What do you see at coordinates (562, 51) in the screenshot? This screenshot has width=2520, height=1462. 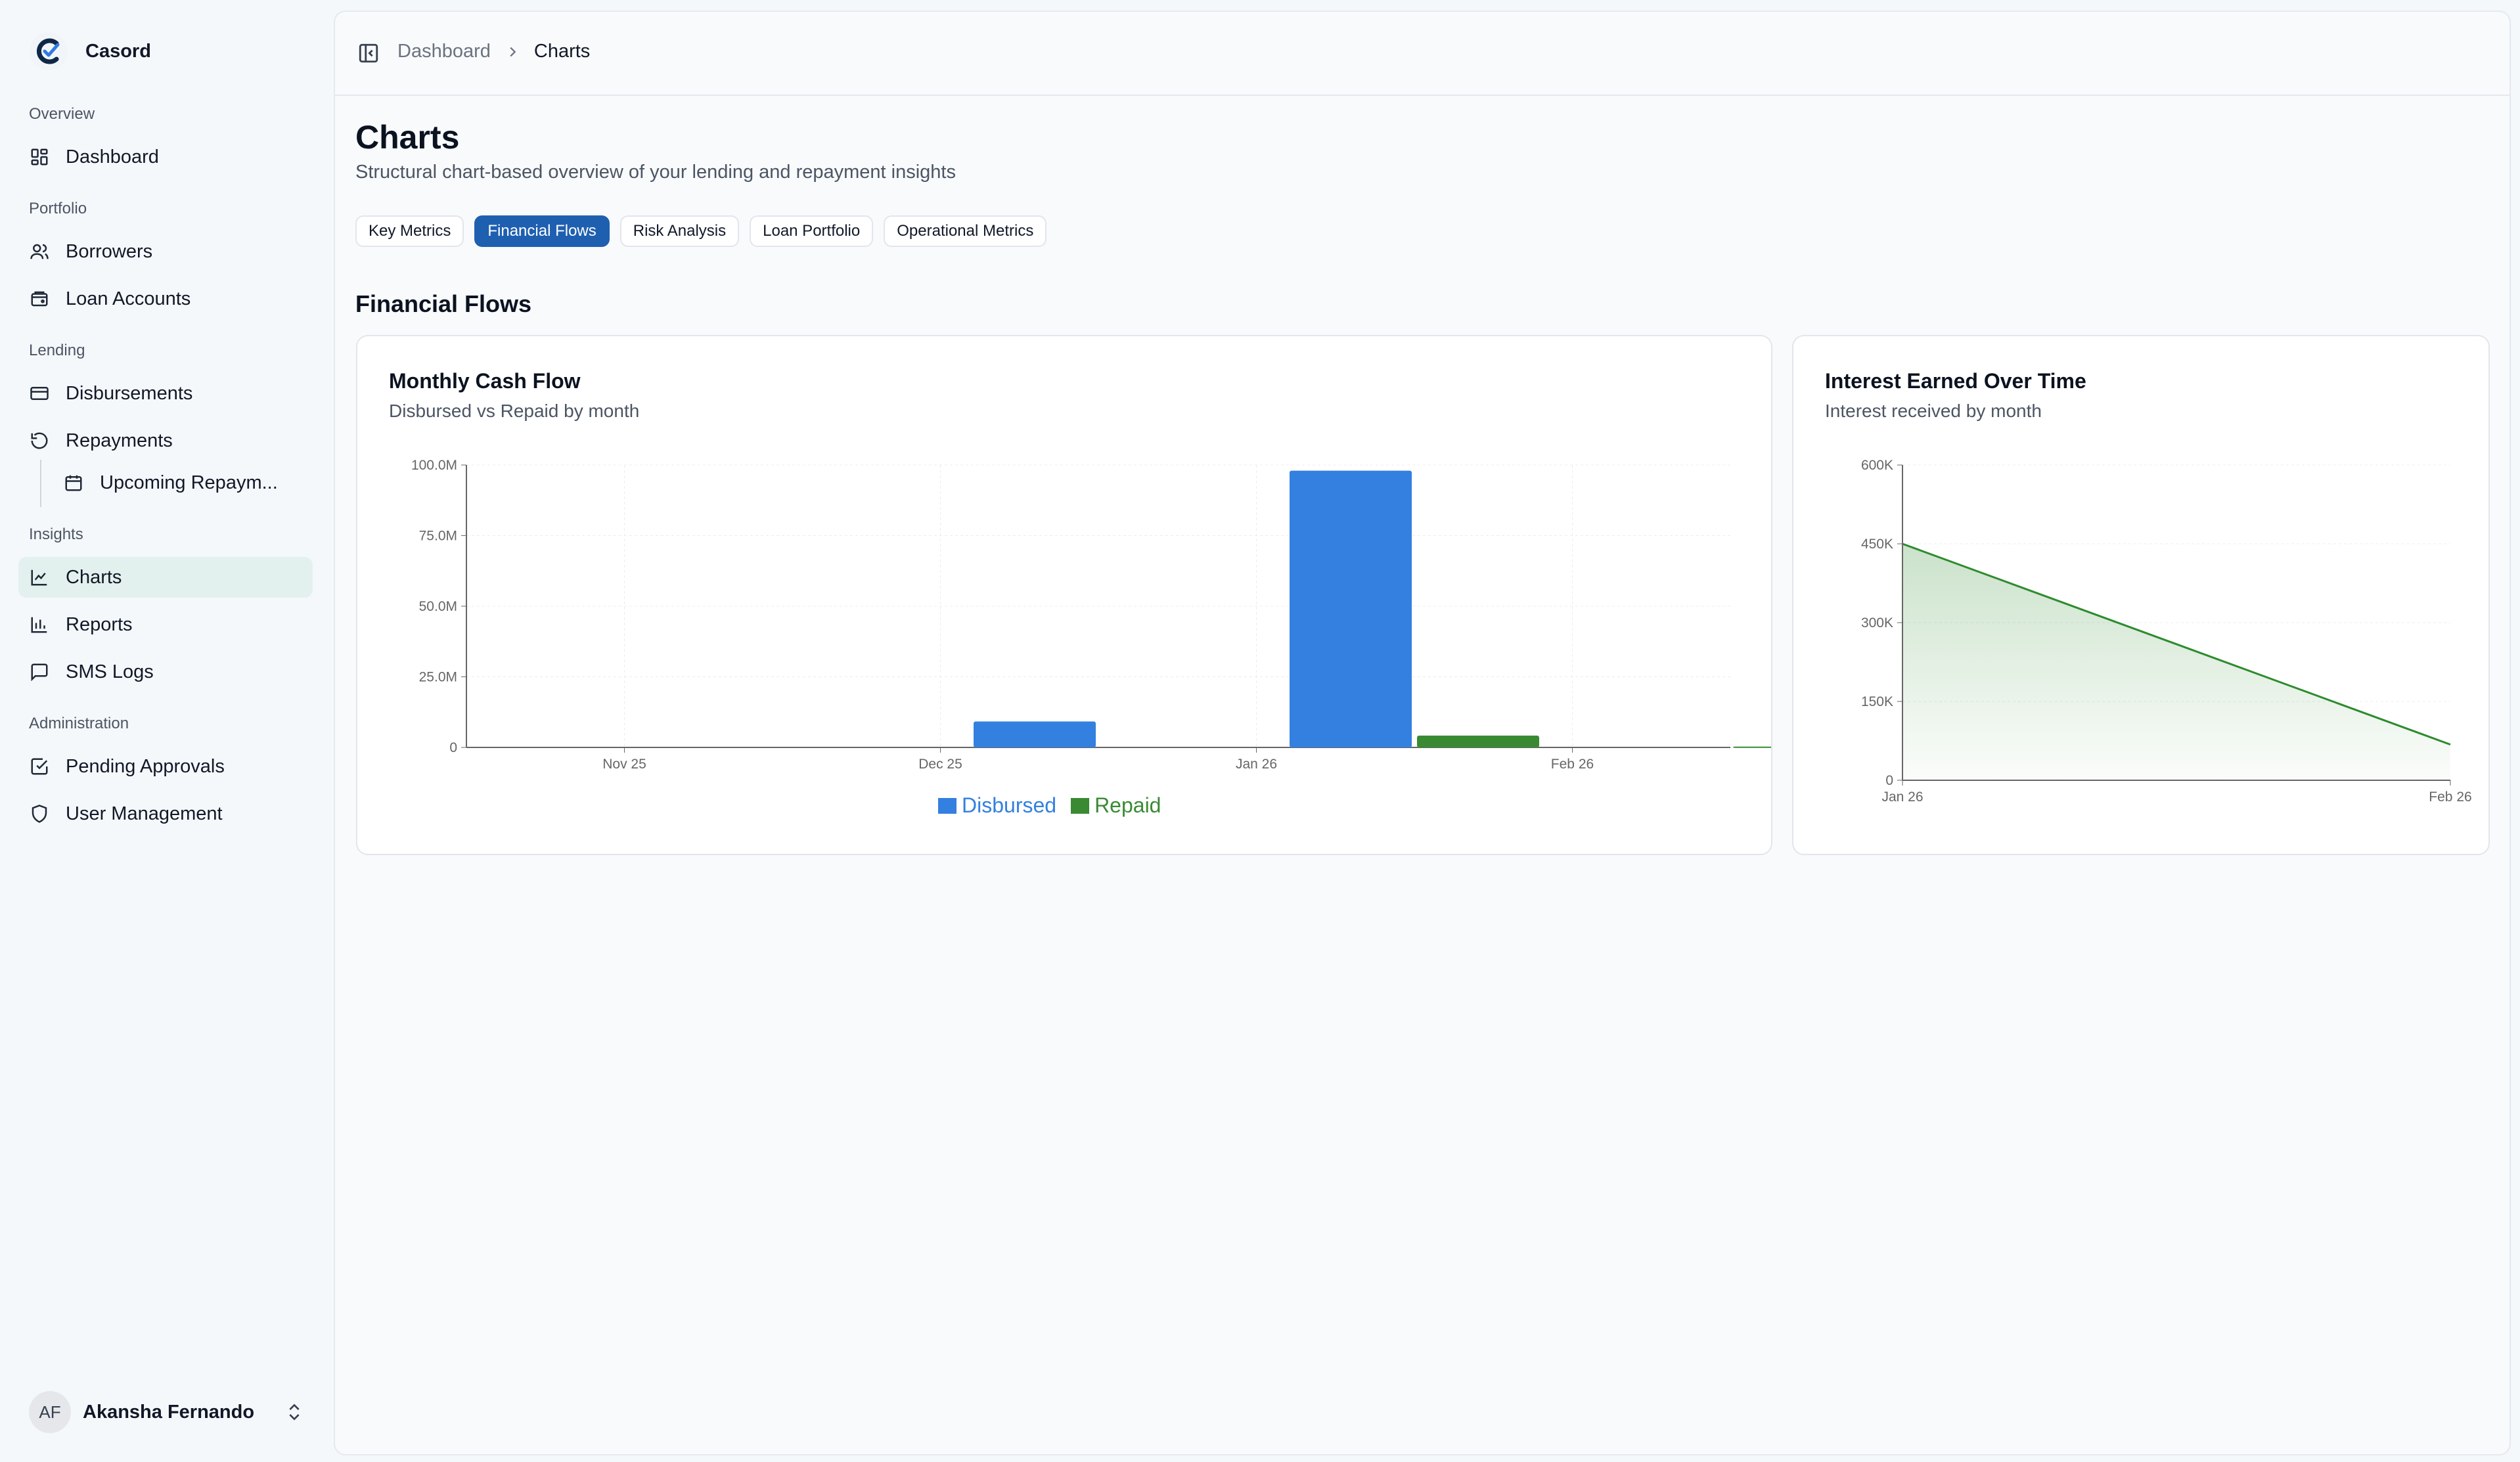 I see `breadcrumb-current: Charts` at bounding box center [562, 51].